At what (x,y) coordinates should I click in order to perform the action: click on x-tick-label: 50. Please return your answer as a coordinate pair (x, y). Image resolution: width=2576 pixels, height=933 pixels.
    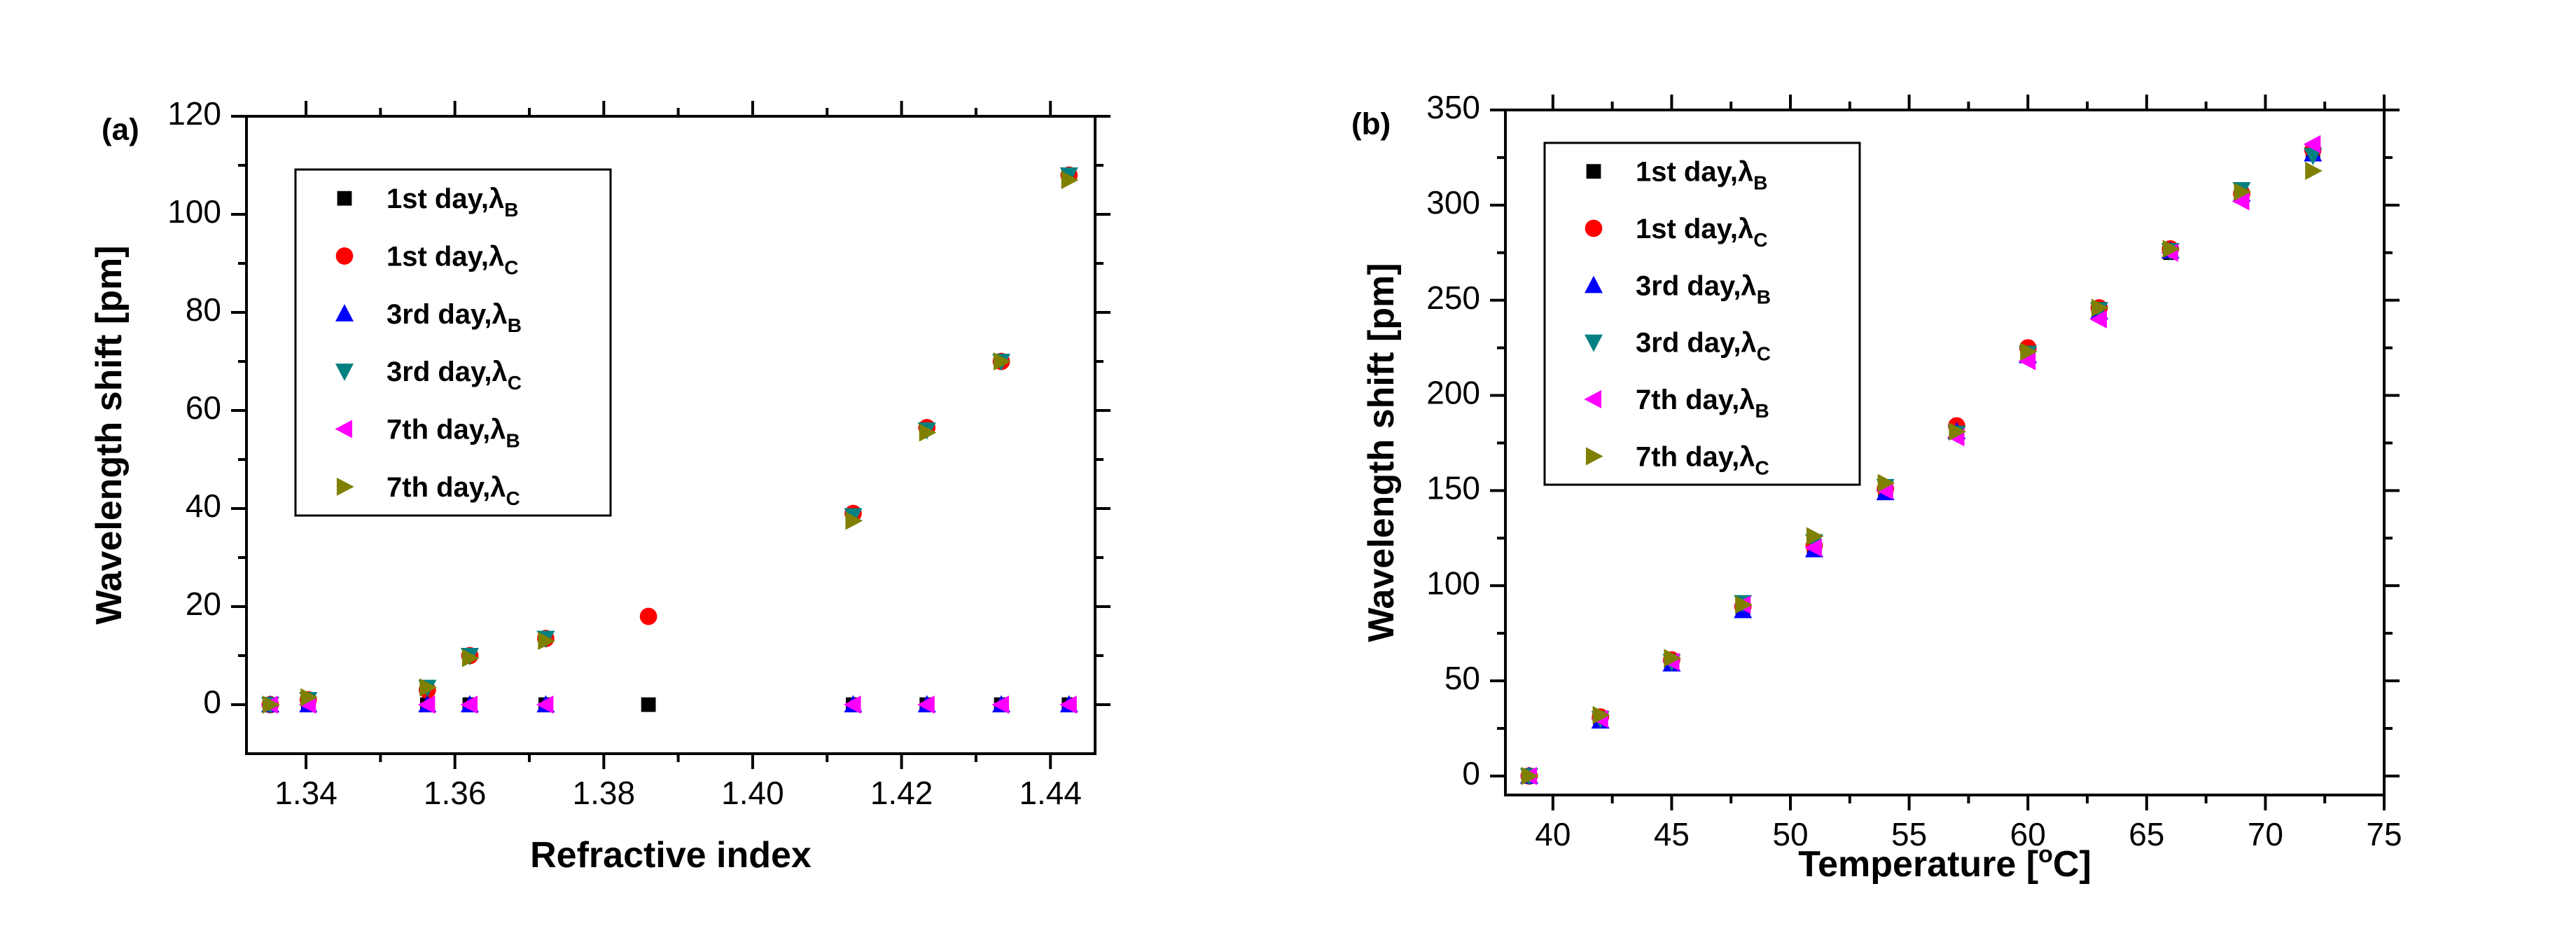
    Looking at the image, I should click on (1790, 834).